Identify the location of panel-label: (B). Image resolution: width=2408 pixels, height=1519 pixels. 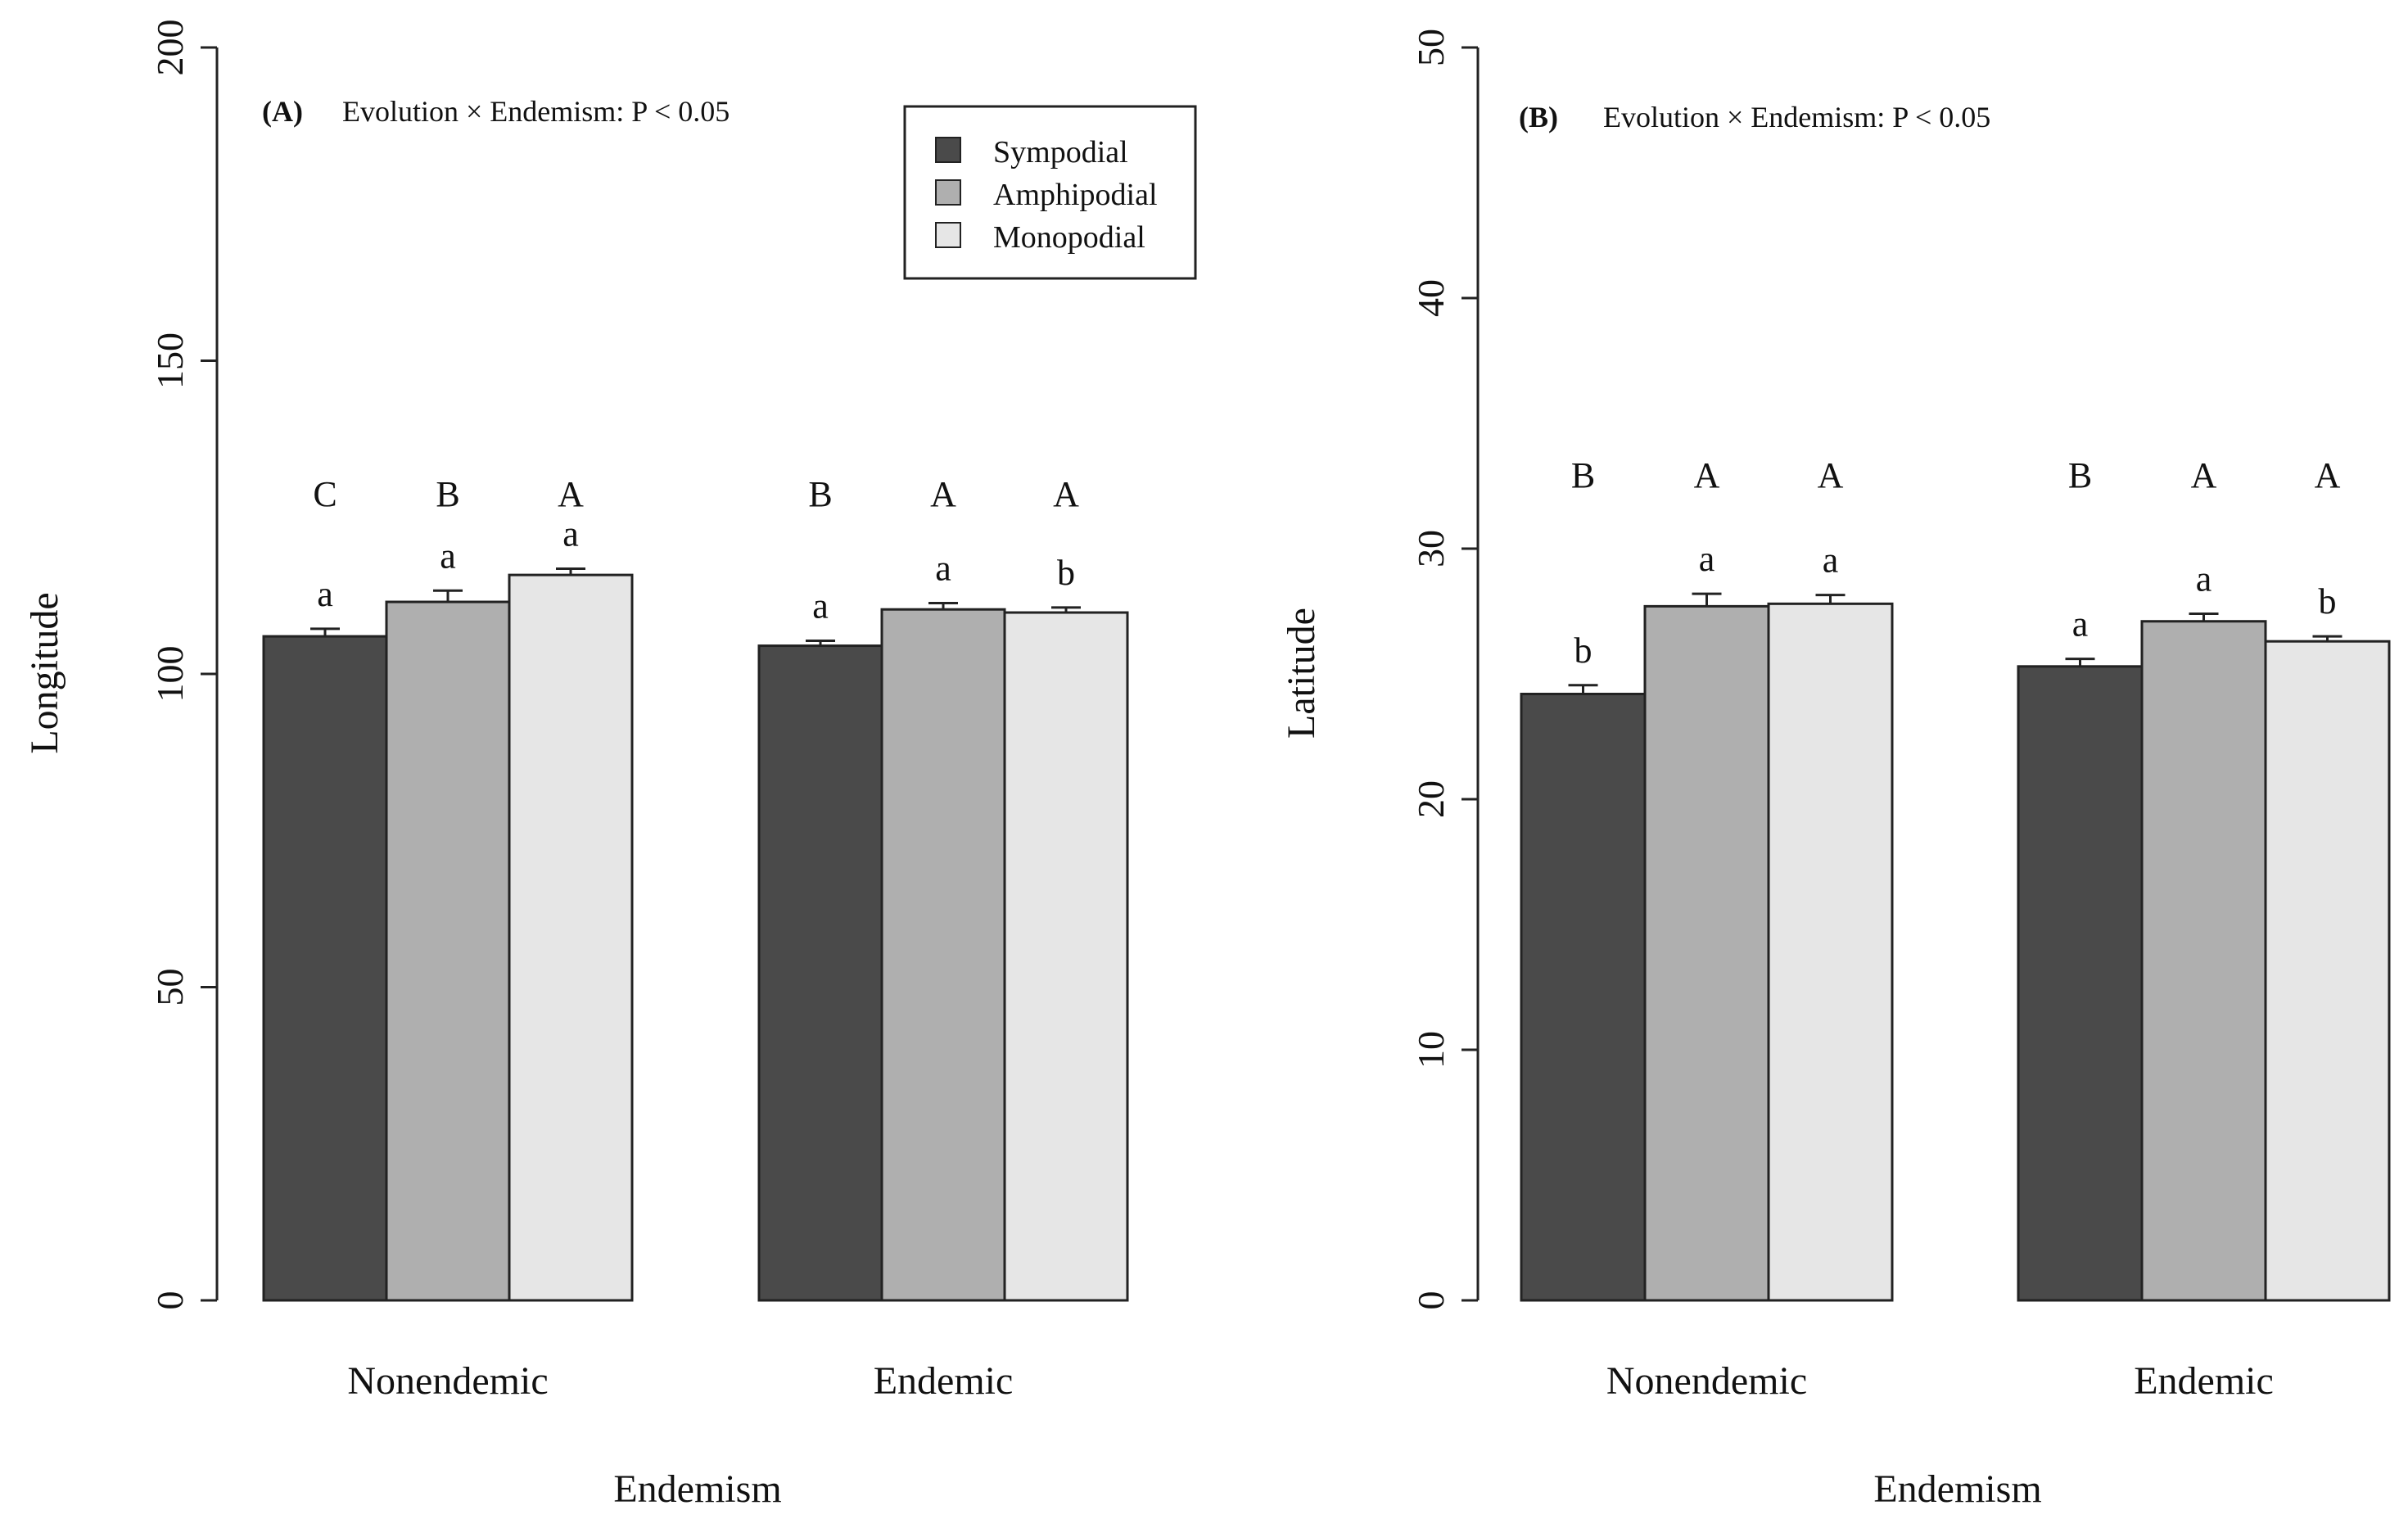
(1538, 117).